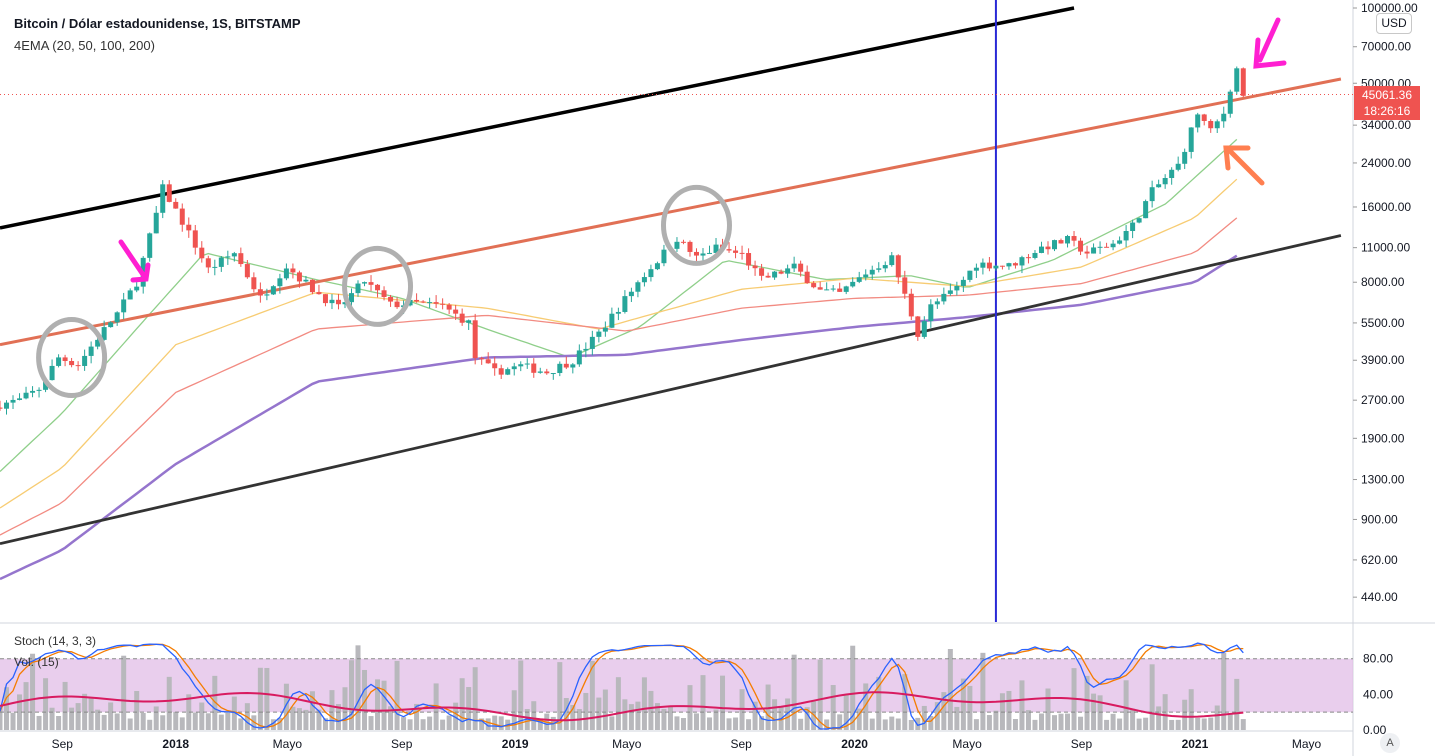 This screenshot has width=1435, height=756. I want to click on ema-indicator-label: 4EMA (20, 50, 100, 200), so click(84, 45).